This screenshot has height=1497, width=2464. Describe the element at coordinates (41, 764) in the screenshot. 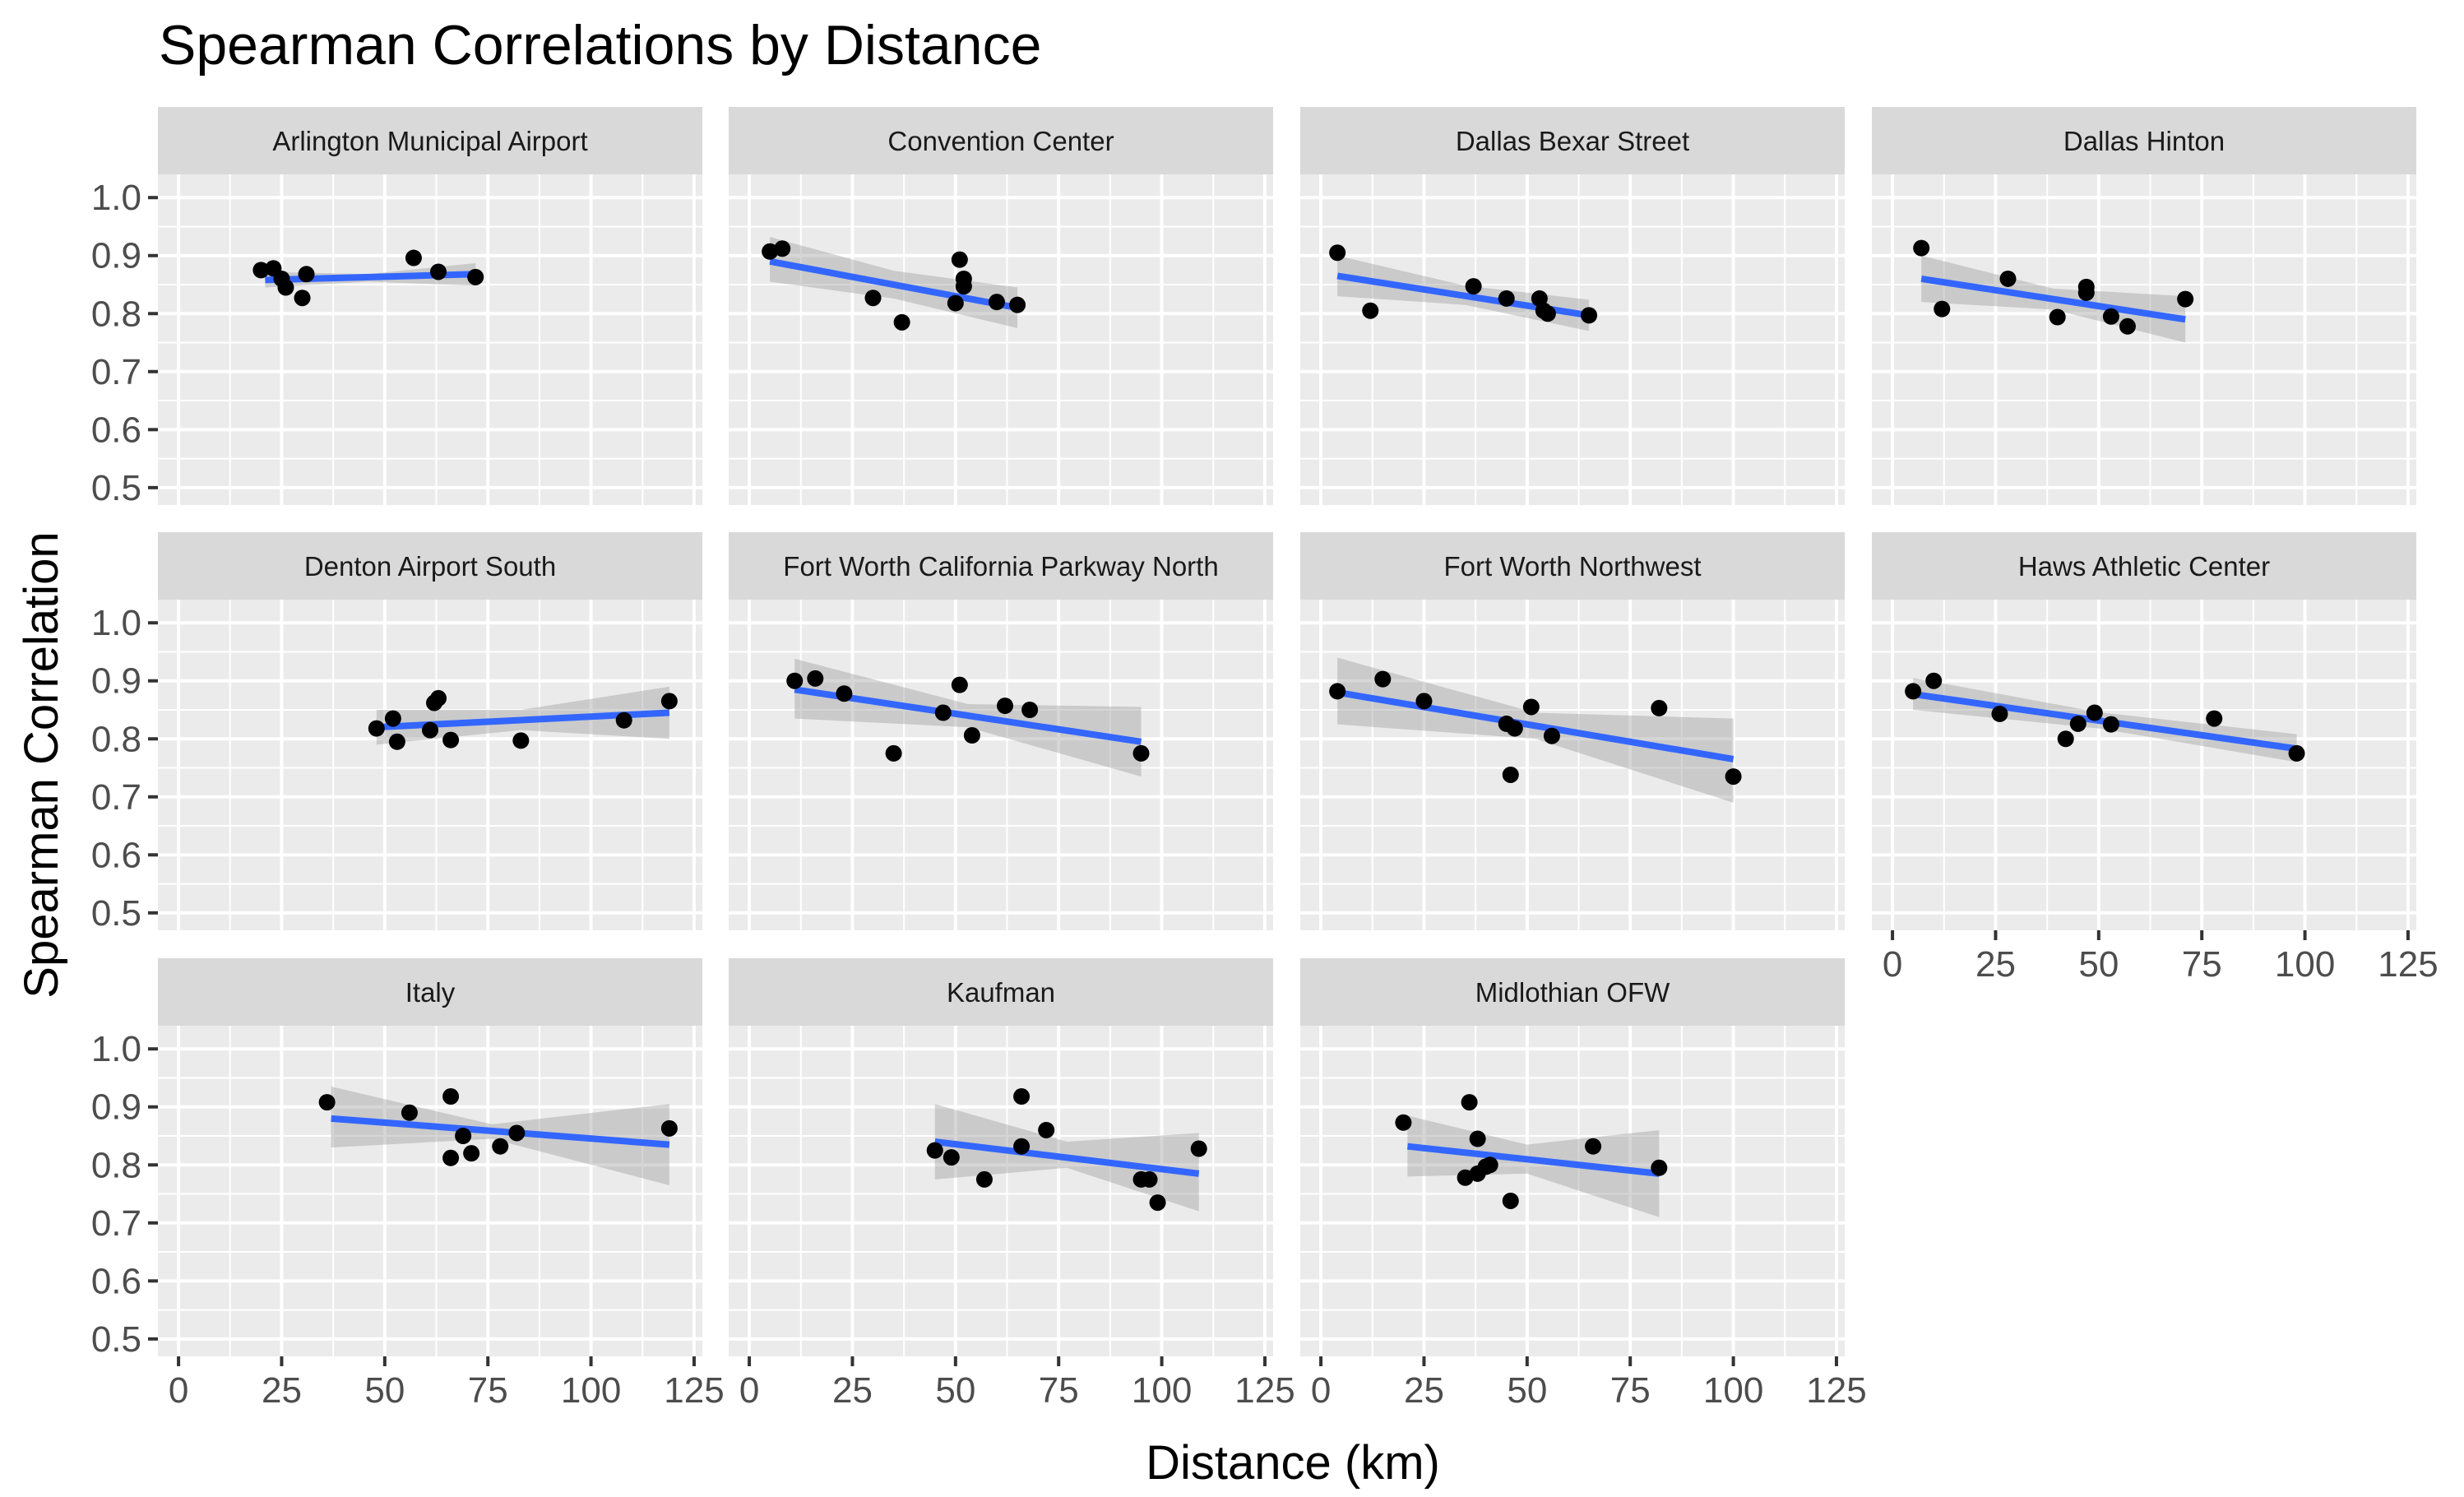

I see `y-axis-title: Spearman Correlation` at that location.